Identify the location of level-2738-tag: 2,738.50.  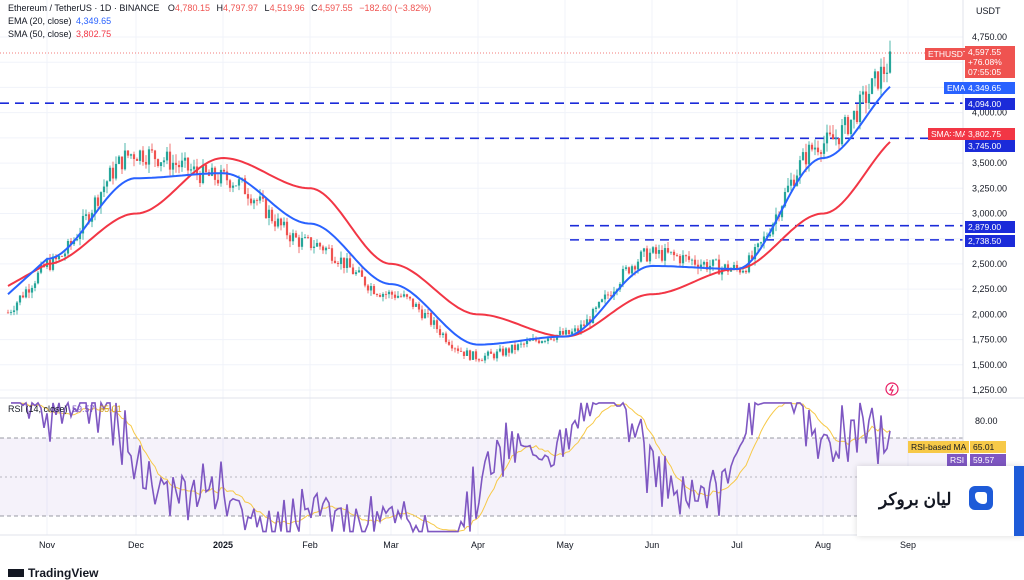
(990, 241).